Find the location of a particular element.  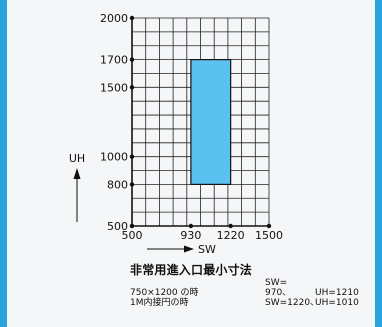

y-axis-label: UH is located at coordinates (77, 158).